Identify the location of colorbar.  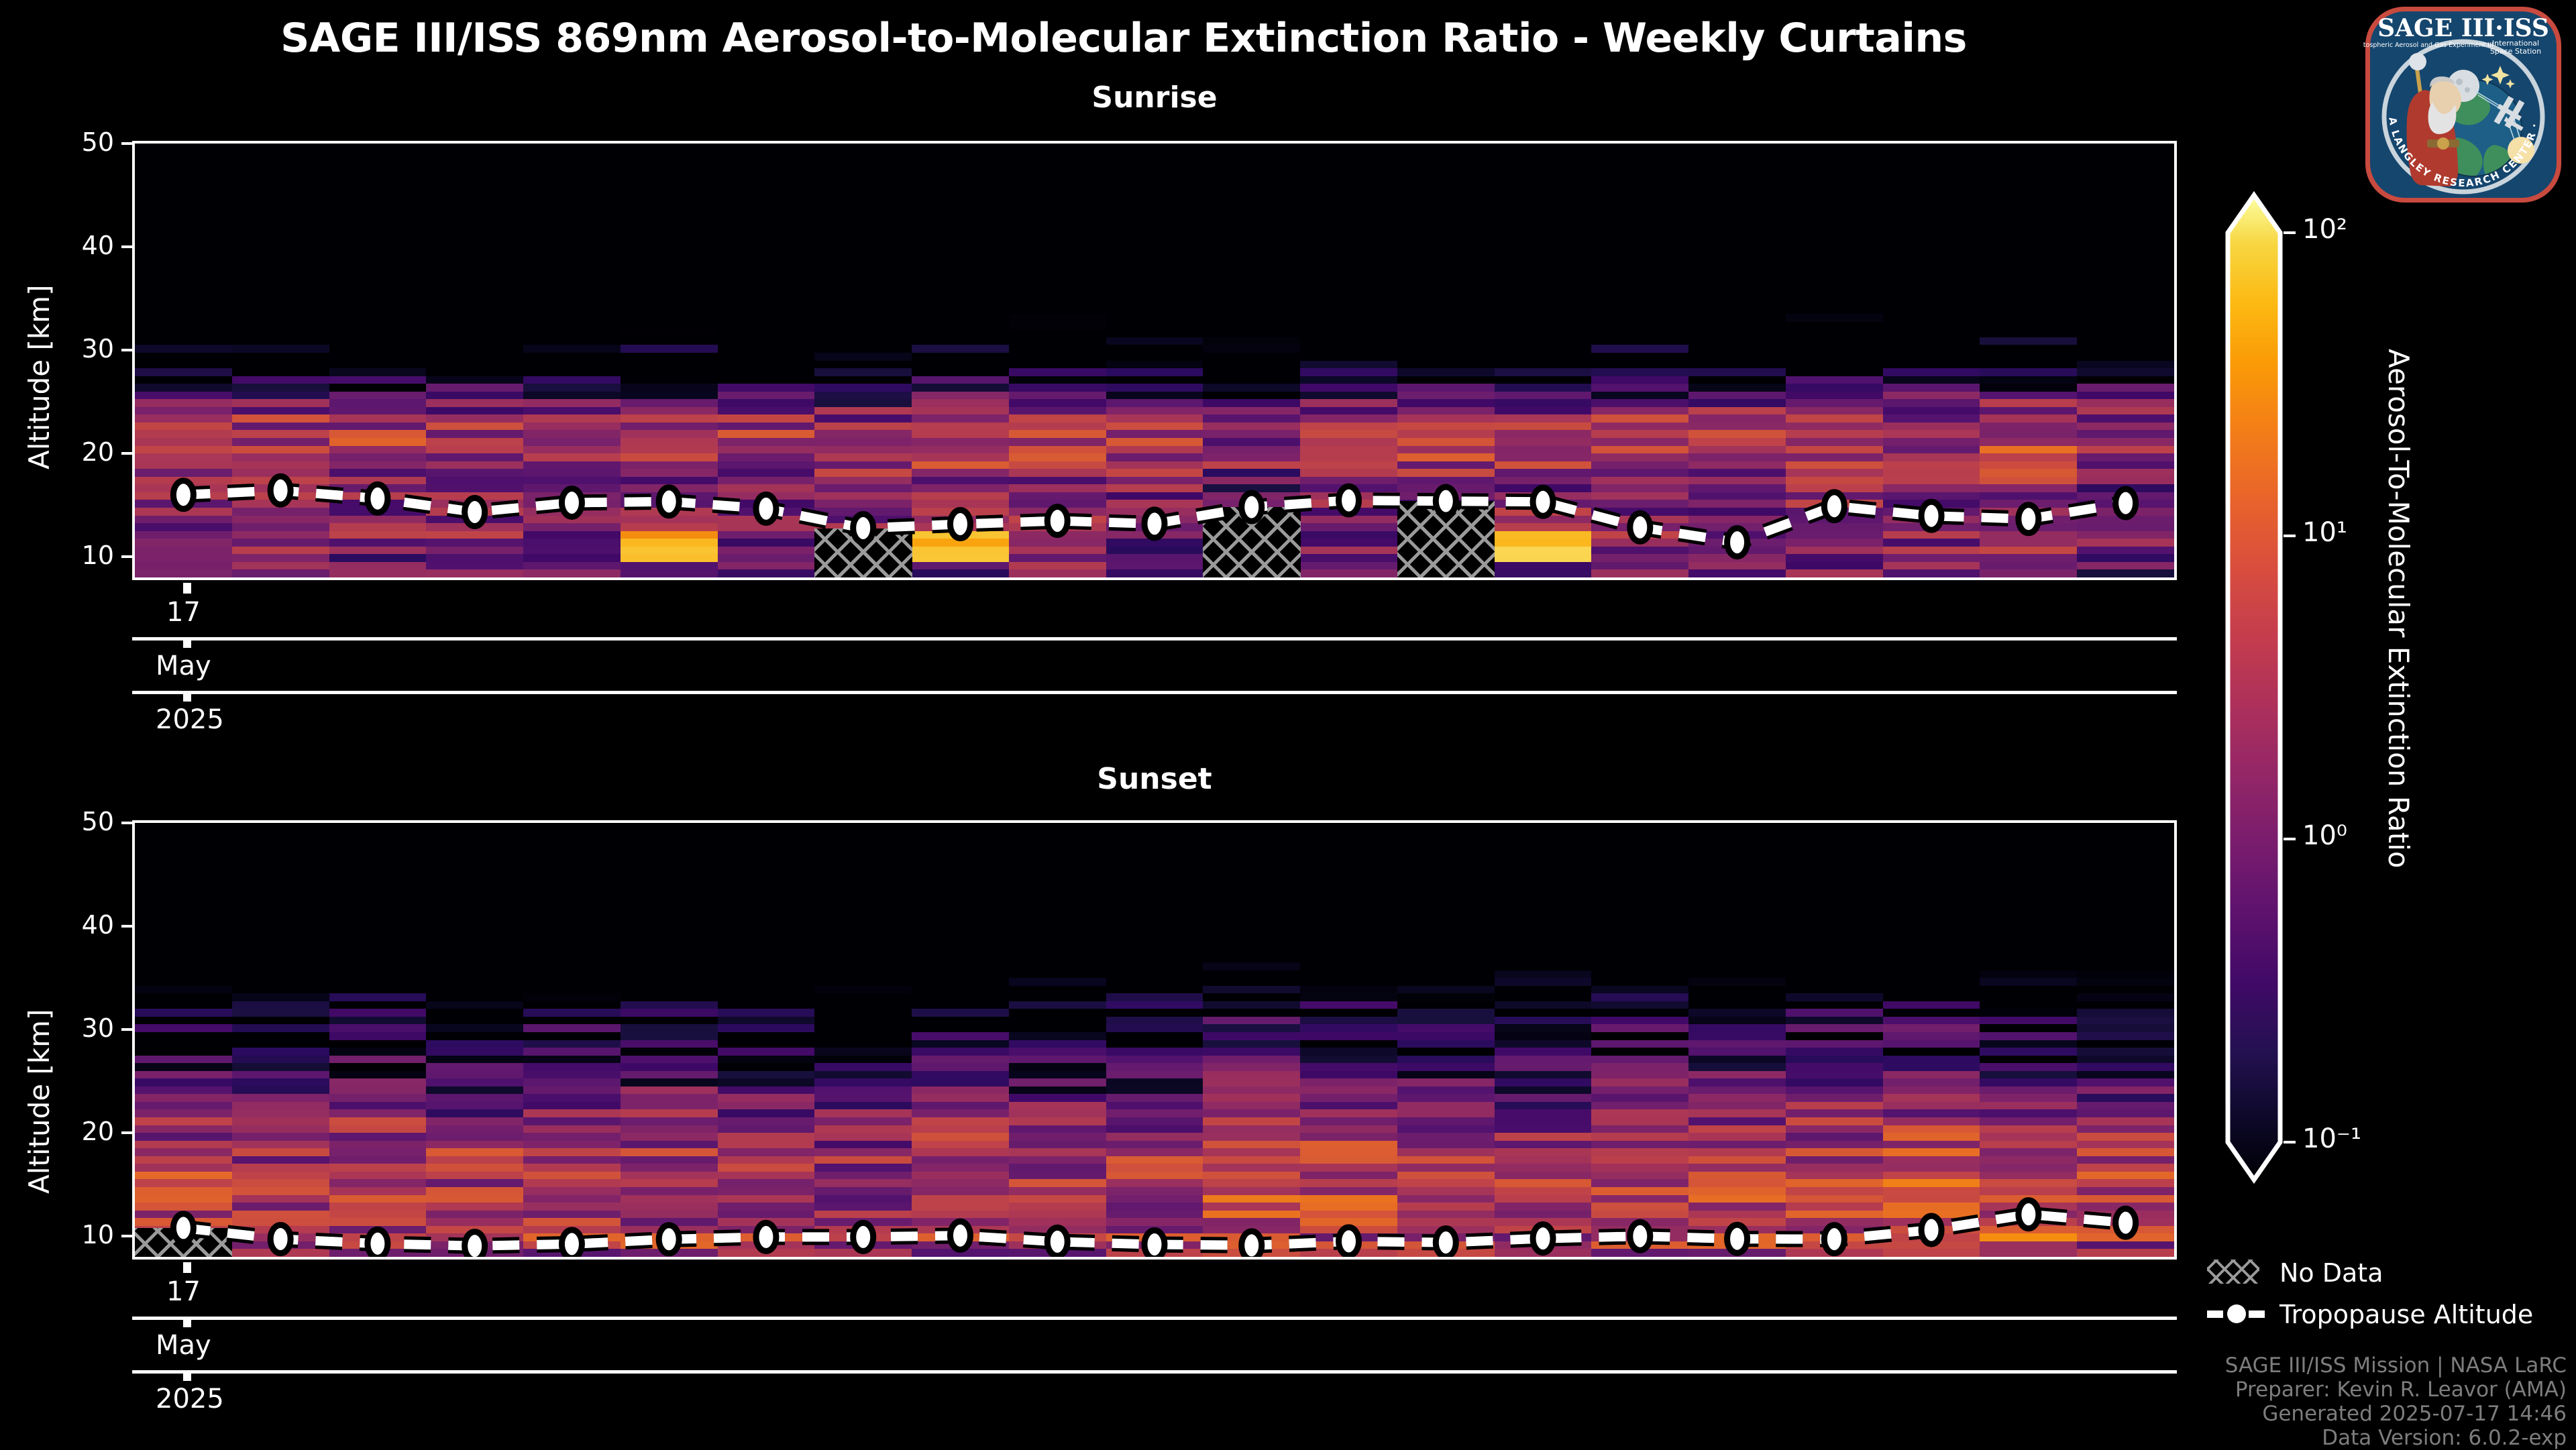
(2254, 687).